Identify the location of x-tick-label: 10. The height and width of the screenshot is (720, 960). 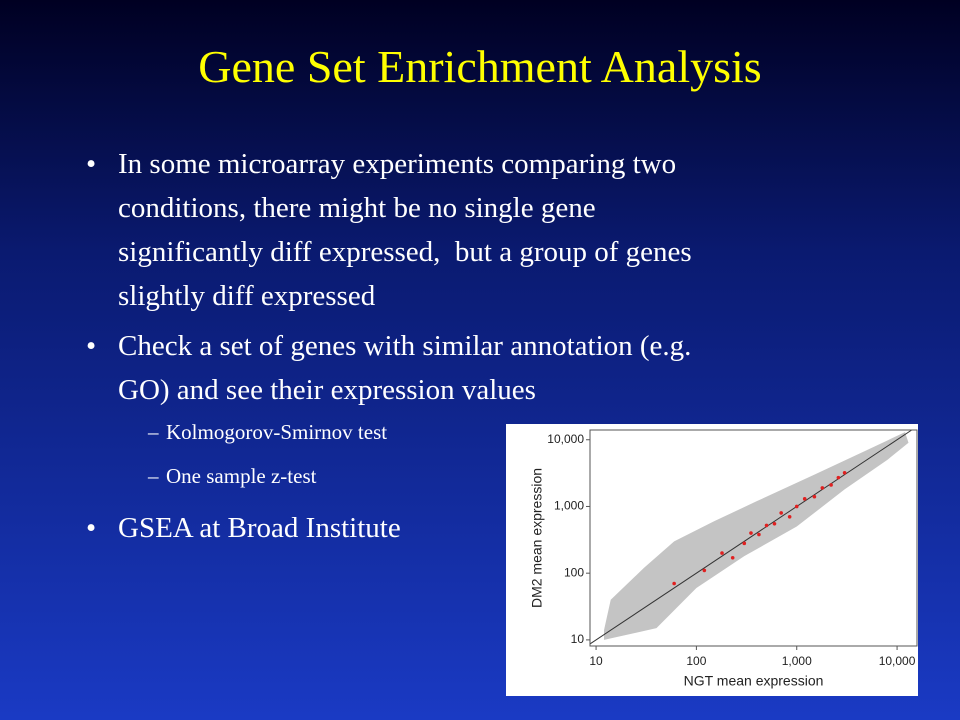
(596, 661).